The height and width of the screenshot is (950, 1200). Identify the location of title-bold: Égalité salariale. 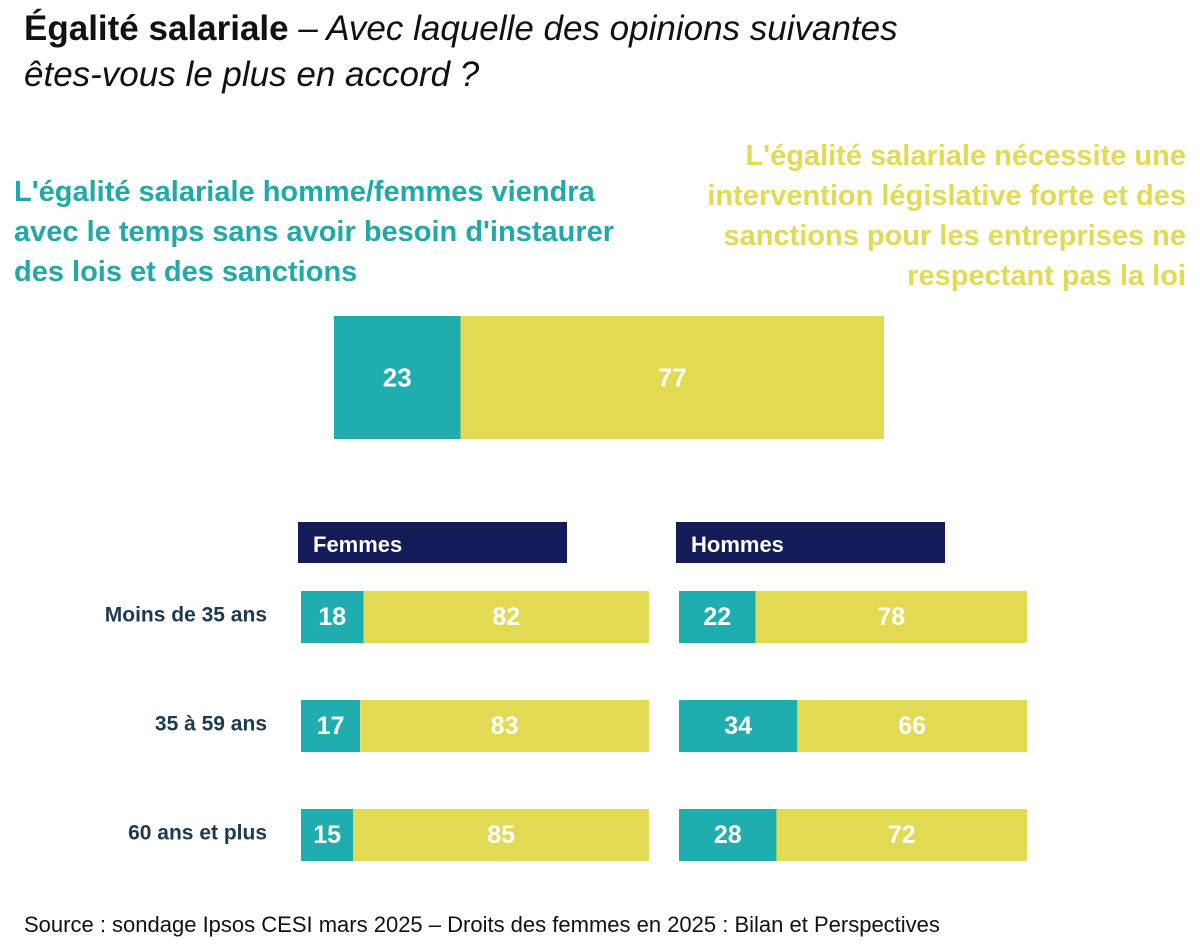
(156, 28).